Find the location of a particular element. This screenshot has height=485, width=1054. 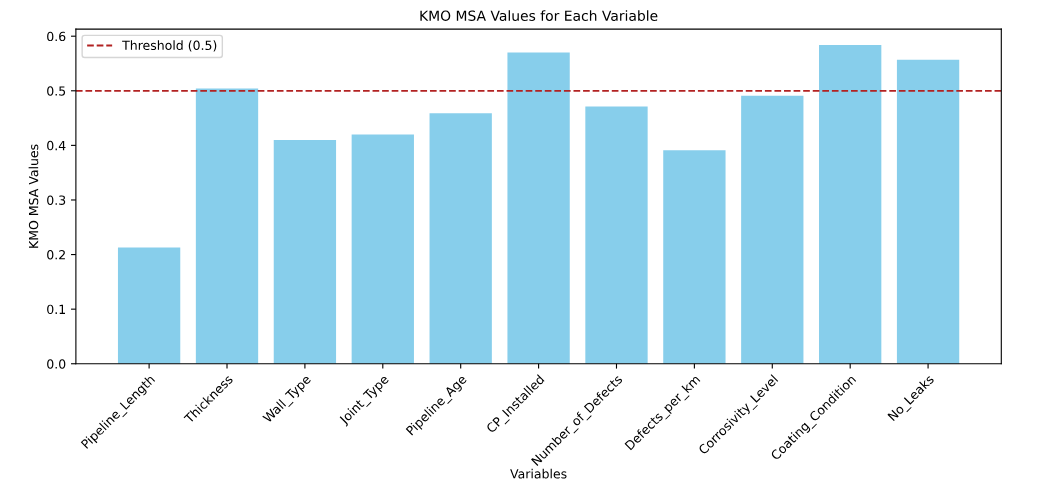

y-axis-title: KMO MSA Values is located at coordinates (33, 196).